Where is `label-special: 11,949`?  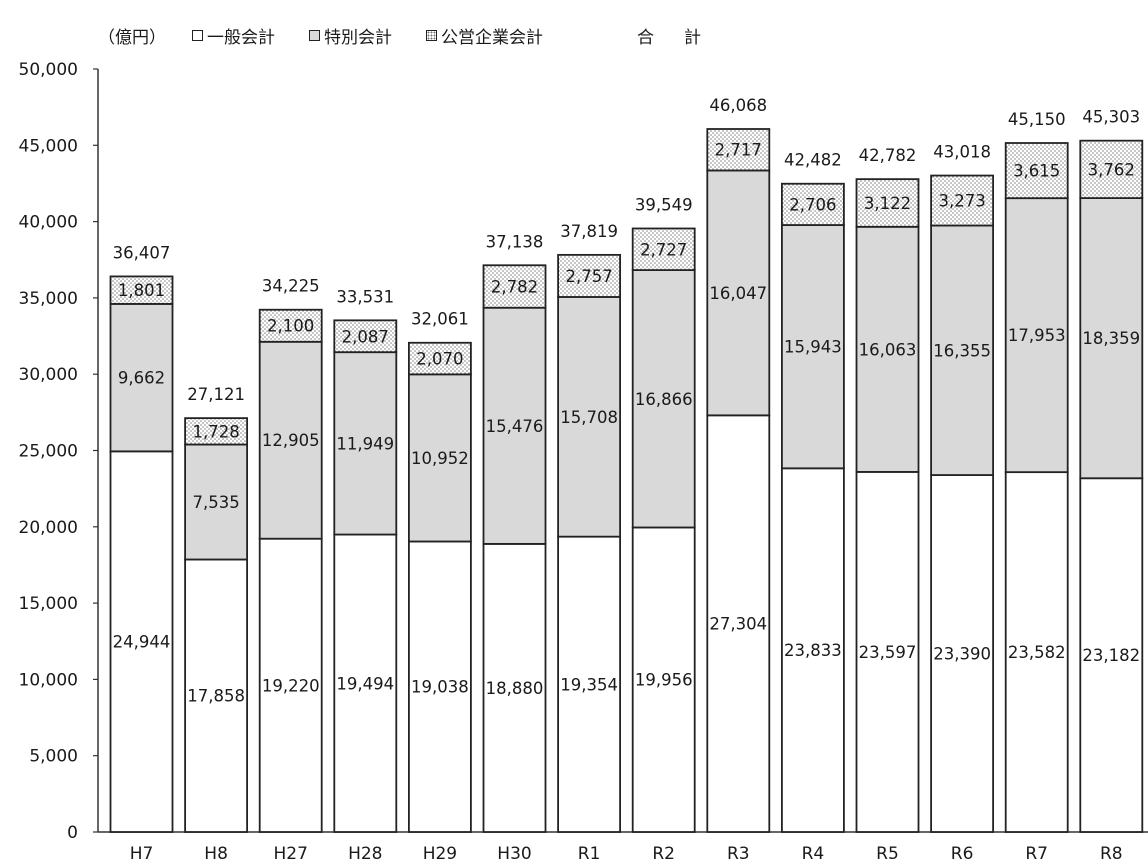
label-special: 11,949 is located at coordinates (365, 443).